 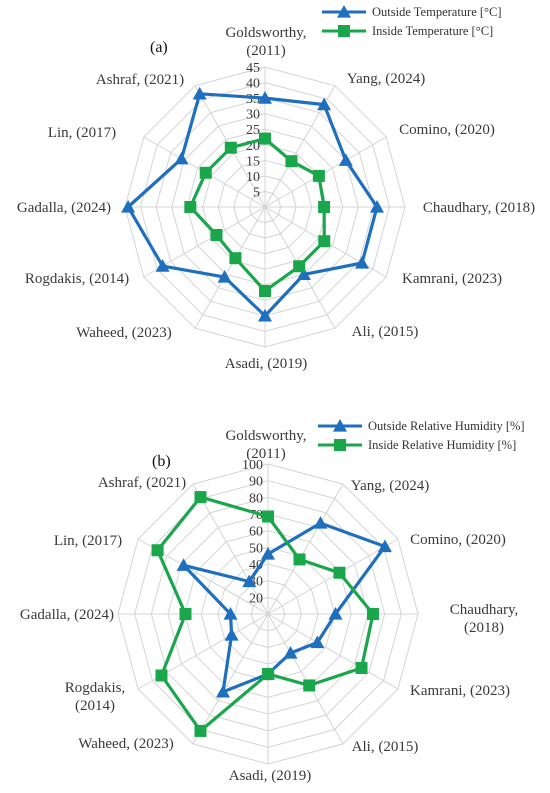 What do you see at coordinates (442, 445) in the screenshot?
I see `legend-entry: Inside Relative Humidity [%]` at bounding box center [442, 445].